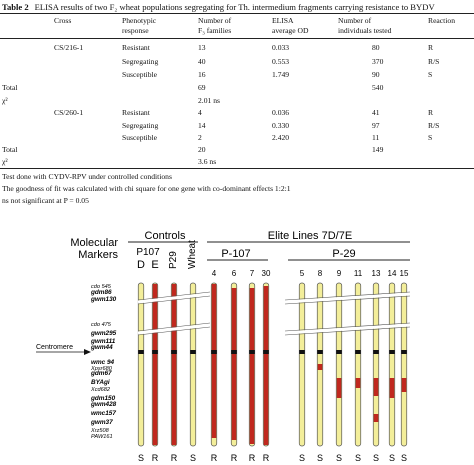 Image resolution: width=474 pixels, height=465 pixels. I want to click on centromere-label: Centromere, so click(54, 347).